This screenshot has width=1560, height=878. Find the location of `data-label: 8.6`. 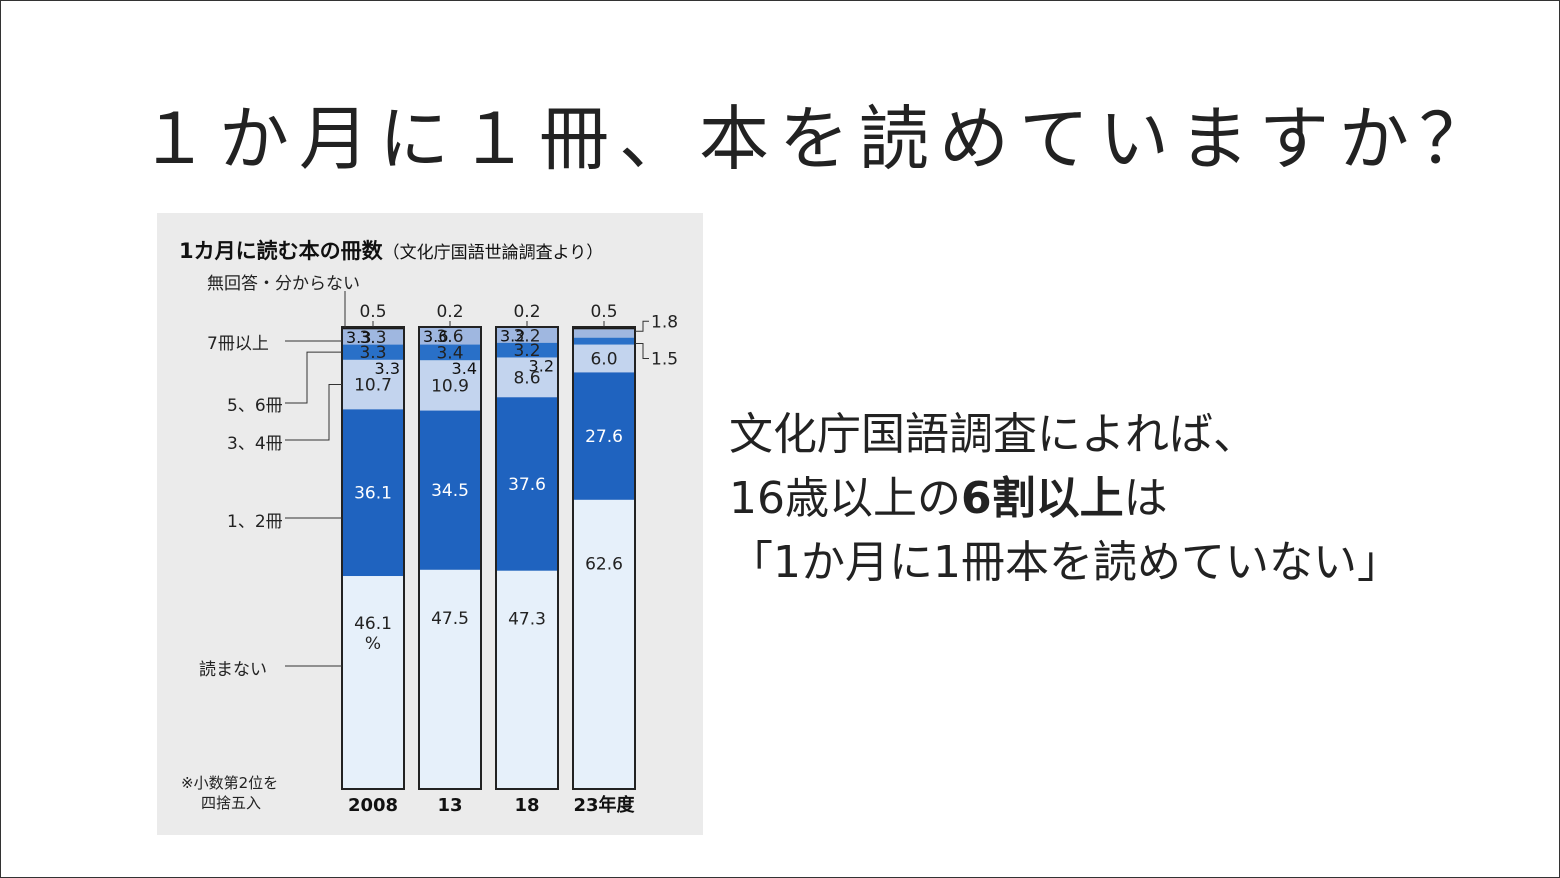

data-label: 8.6 is located at coordinates (526, 378).